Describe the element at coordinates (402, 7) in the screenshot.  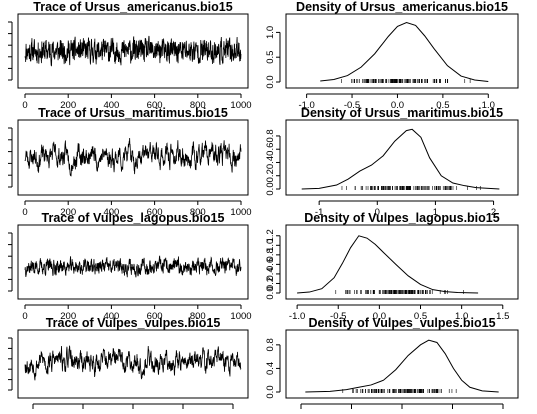
I see `chart-title: Density of Ursus_americanus.bio15` at that location.